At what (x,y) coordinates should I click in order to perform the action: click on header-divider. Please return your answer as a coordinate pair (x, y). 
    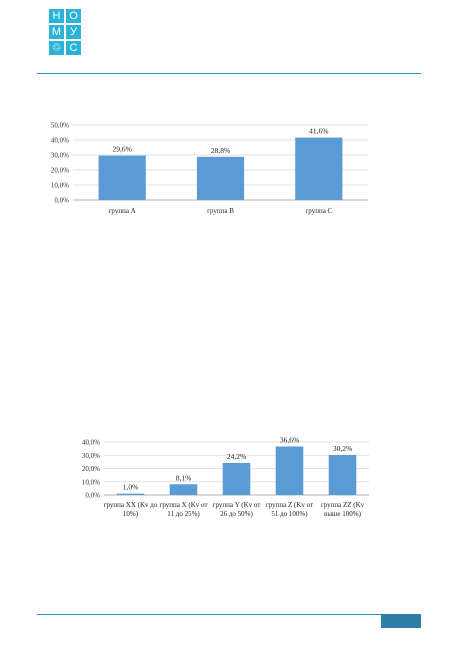
    Looking at the image, I should click on (229, 73).